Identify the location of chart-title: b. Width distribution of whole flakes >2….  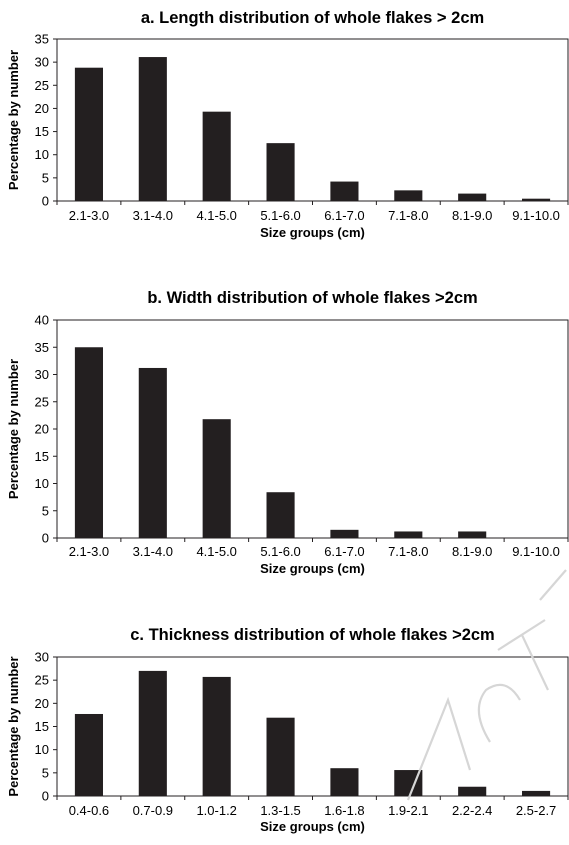
(312, 298).